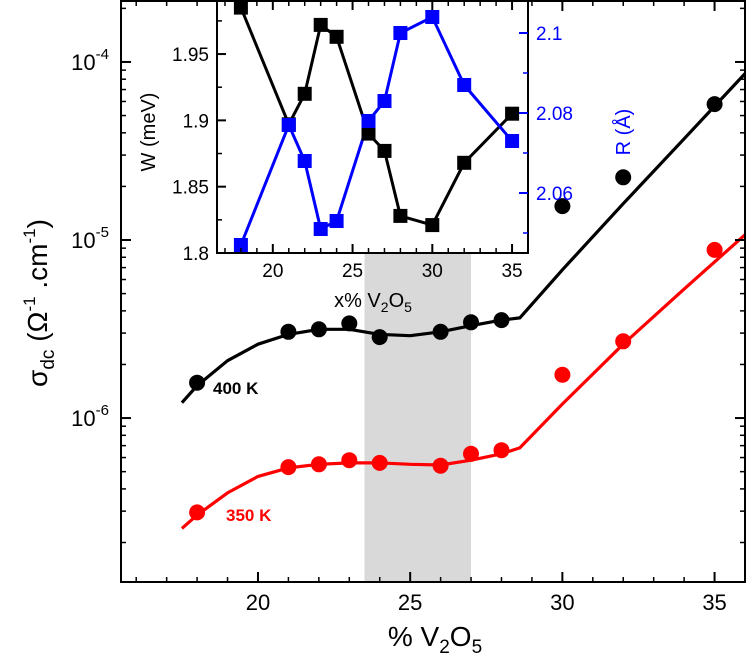  Describe the element at coordinates (196, 121) in the screenshot. I see `inset-left-tick-label: 1.9` at that location.